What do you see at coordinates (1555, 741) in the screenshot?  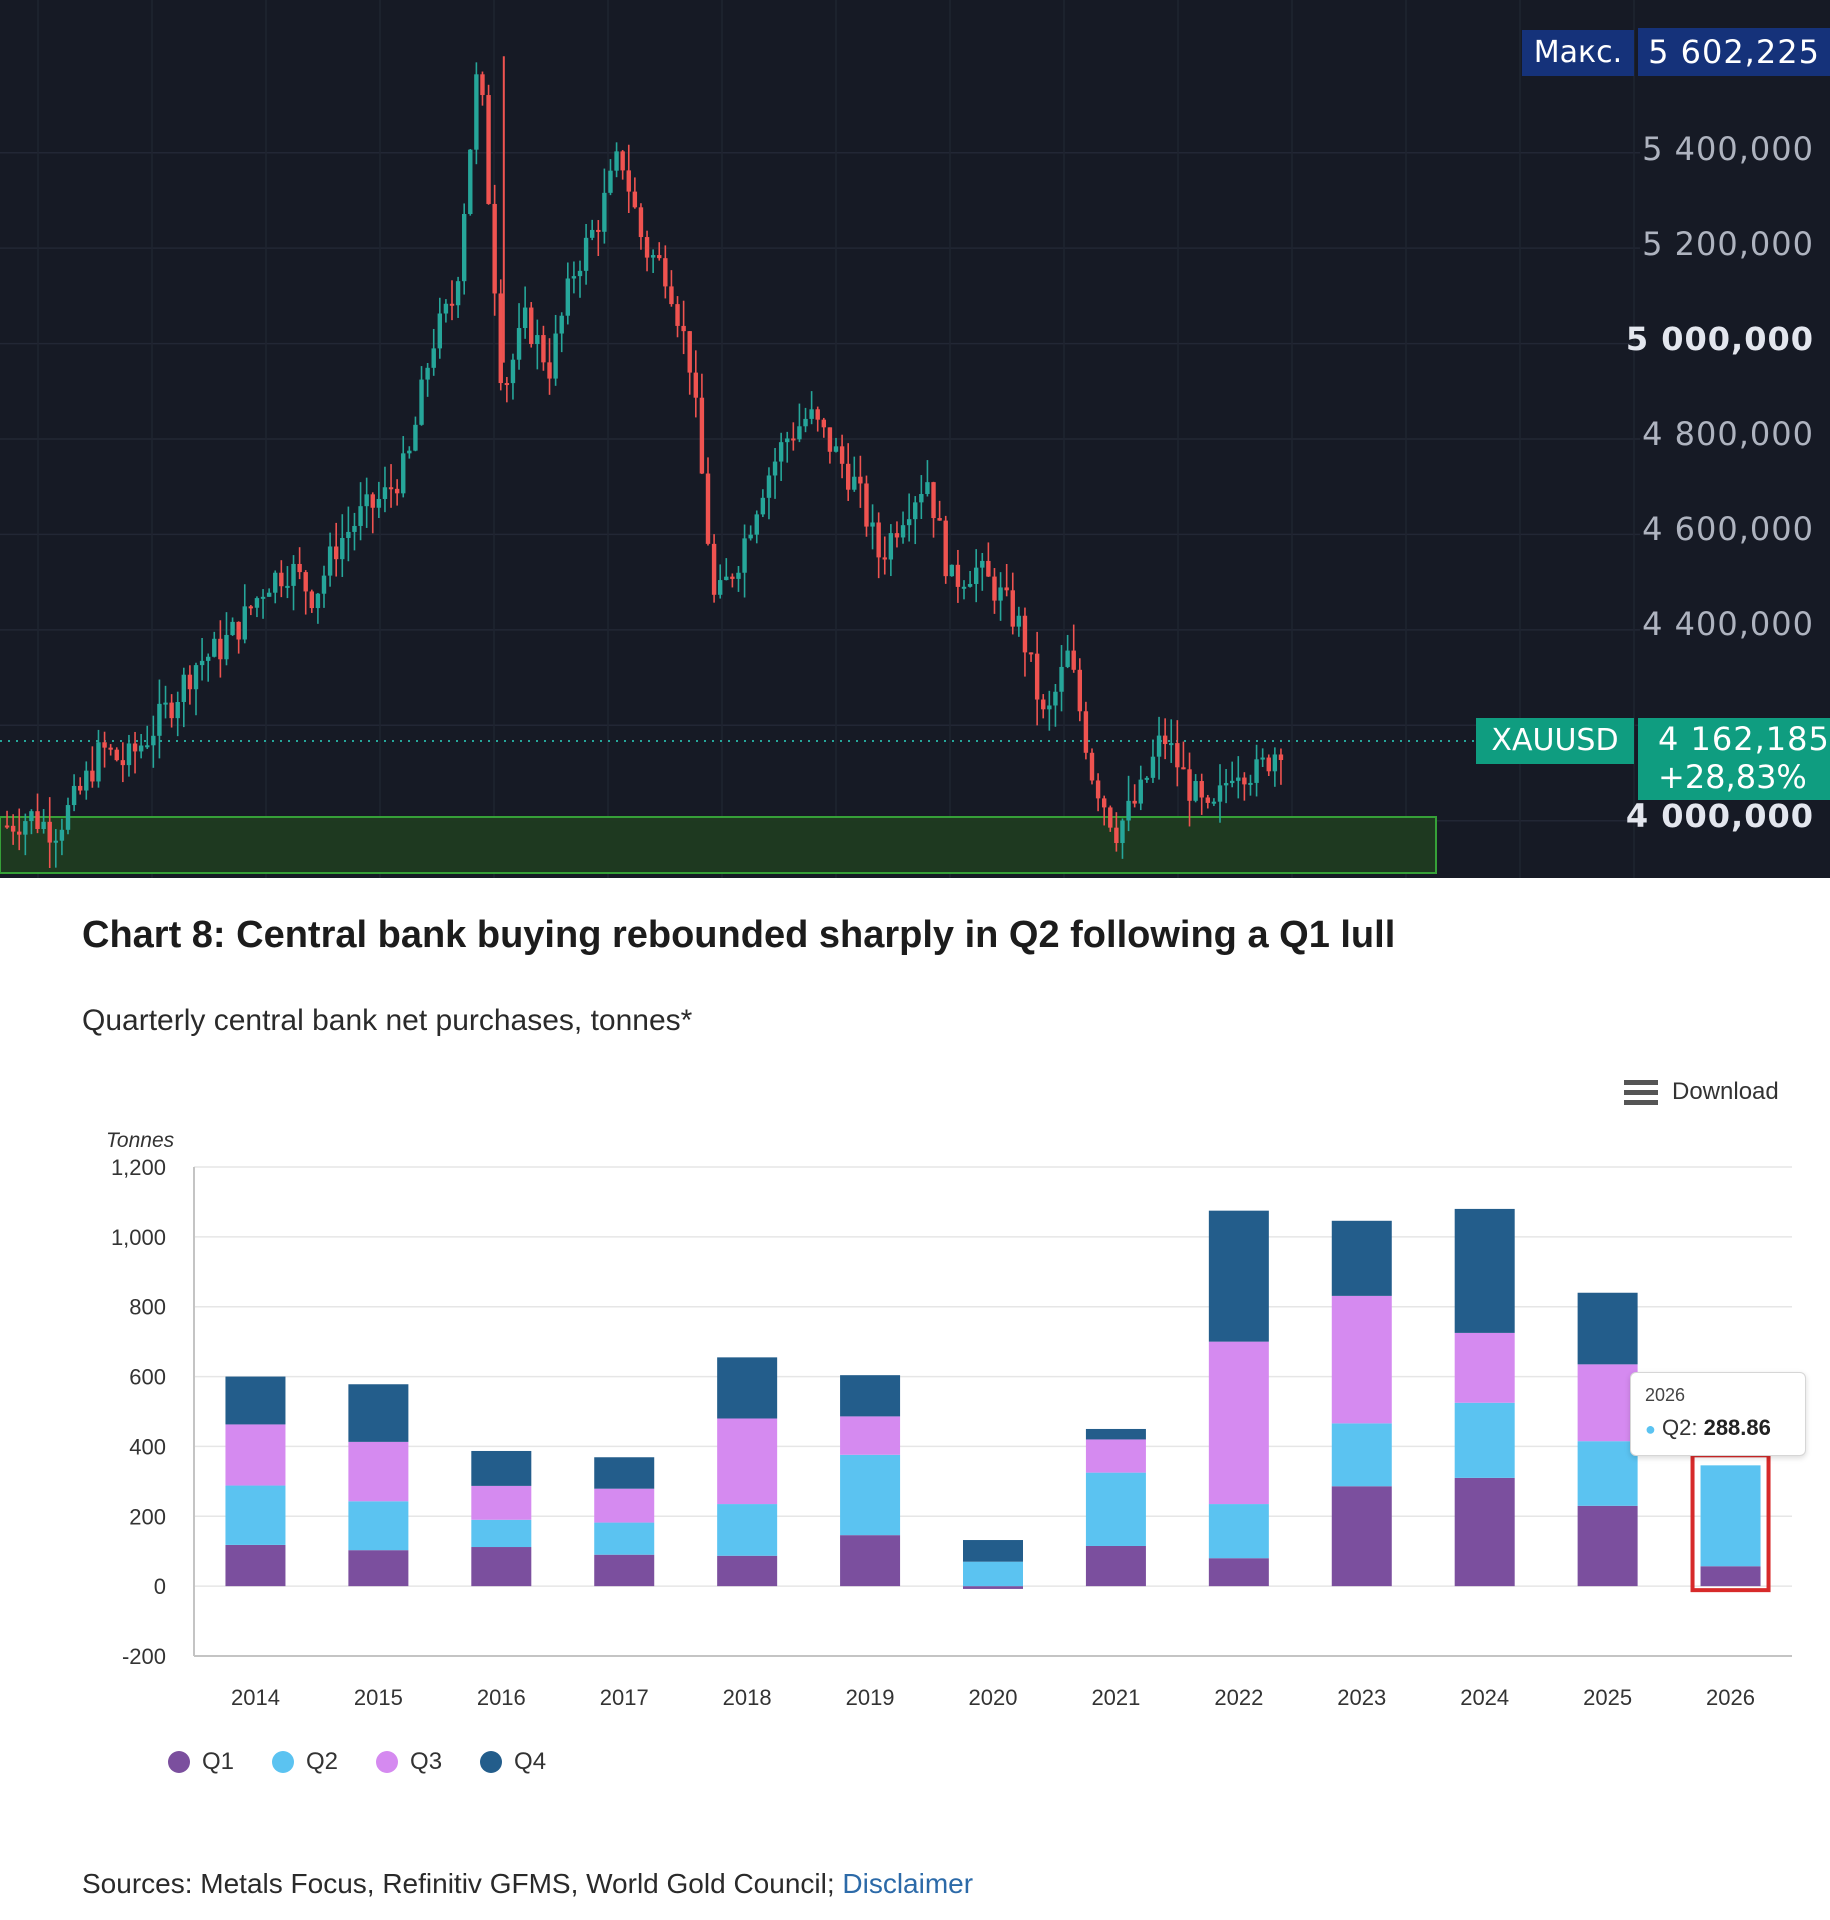 I see `symbol-label: XAUUSD` at bounding box center [1555, 741].